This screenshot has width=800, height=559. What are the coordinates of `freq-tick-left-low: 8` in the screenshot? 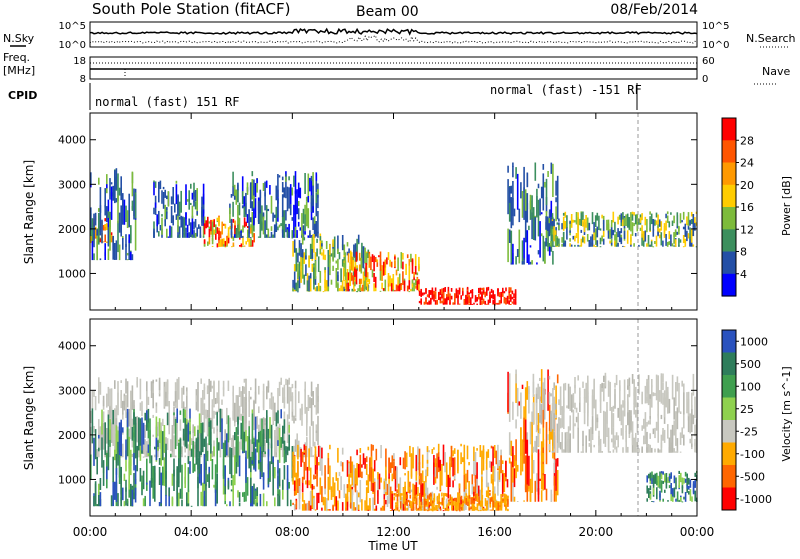 It's located at (83, 79).